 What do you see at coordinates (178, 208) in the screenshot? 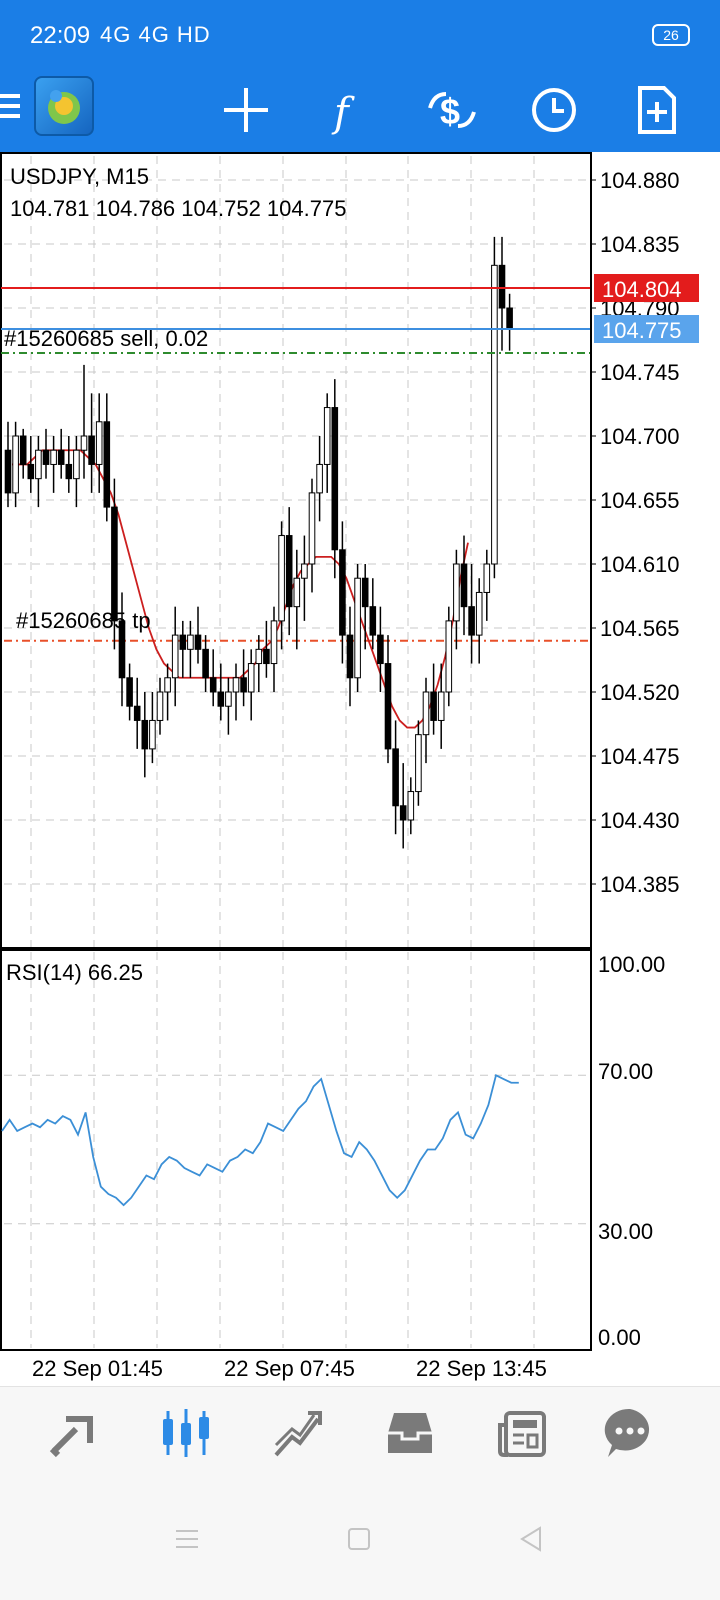
I see `ohlc-values: 104.781 104.786 104.752 104.775` at bounding box center [178, 208].